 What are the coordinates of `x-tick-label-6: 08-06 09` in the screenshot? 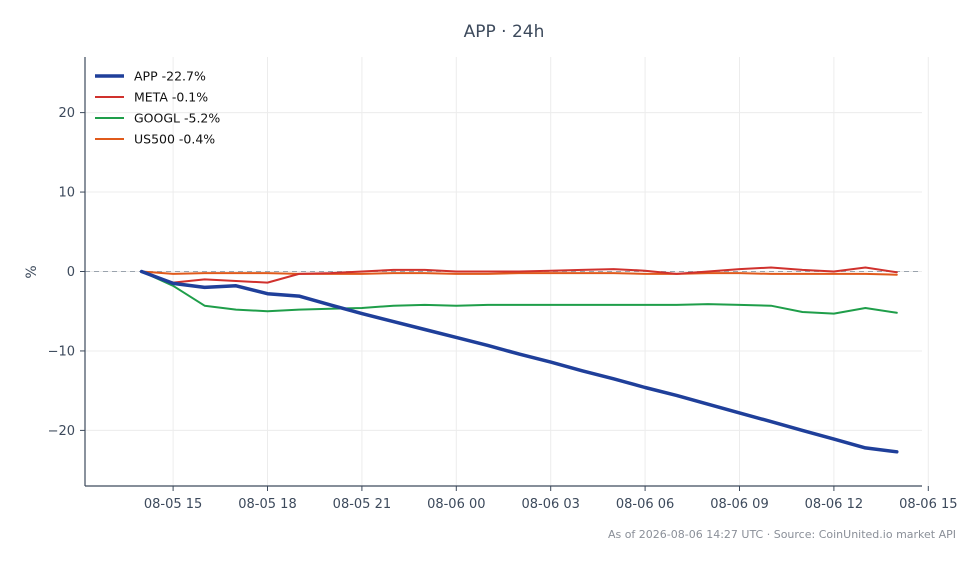 It's located at (739, 504).